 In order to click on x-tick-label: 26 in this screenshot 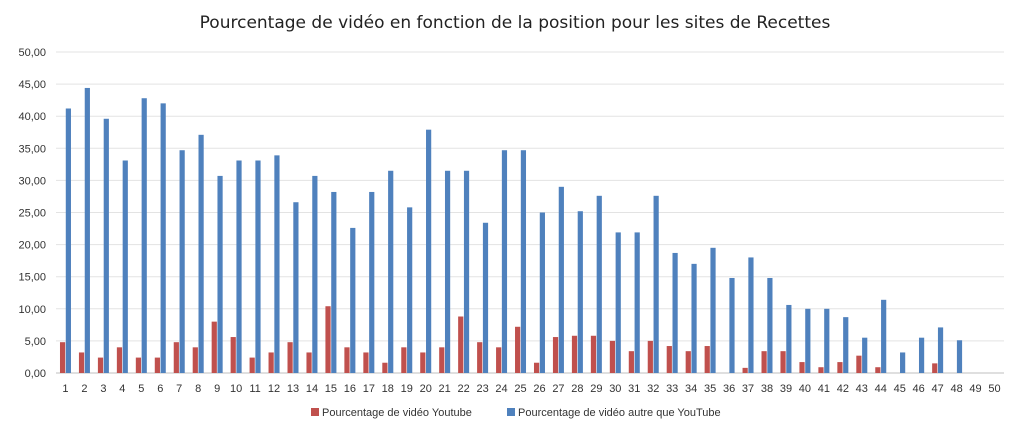, I will do `click(539, 389)`.